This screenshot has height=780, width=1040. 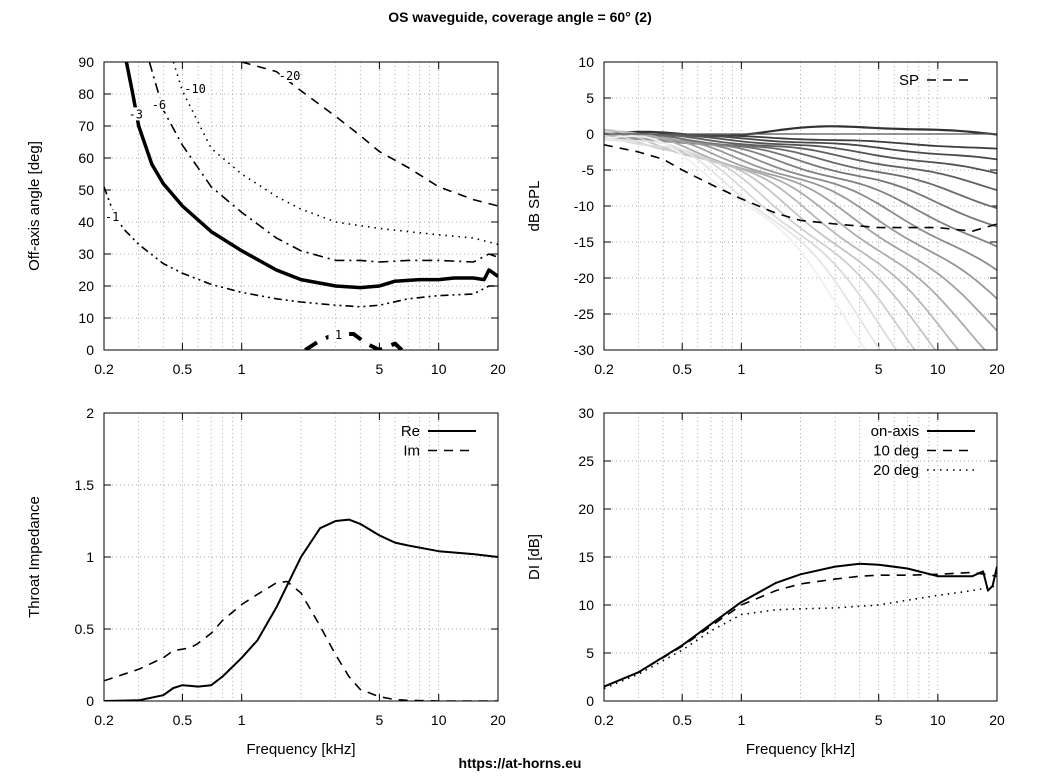 I want to click on legend-label: 20 deg, so click(x=896, y=470).